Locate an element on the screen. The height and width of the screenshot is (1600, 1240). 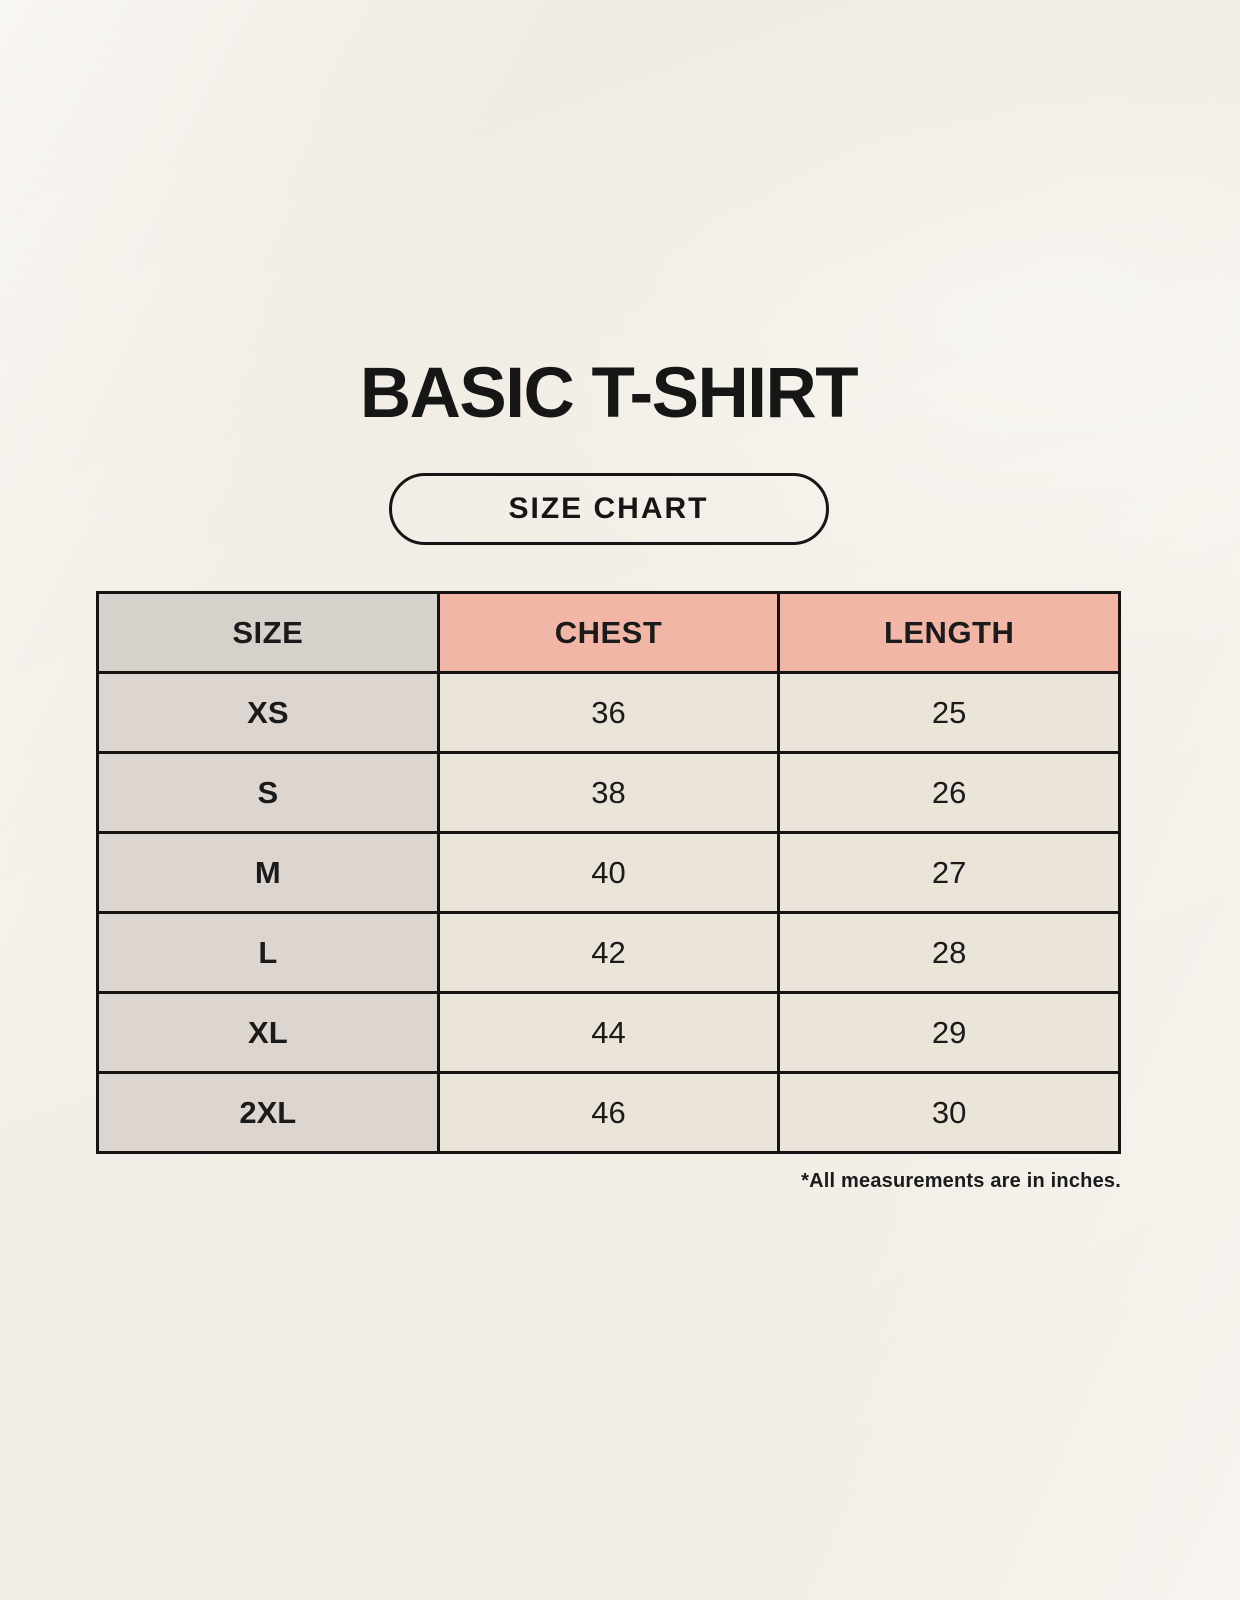
size-cell: 2XL is located at coordinates (268, 1112).